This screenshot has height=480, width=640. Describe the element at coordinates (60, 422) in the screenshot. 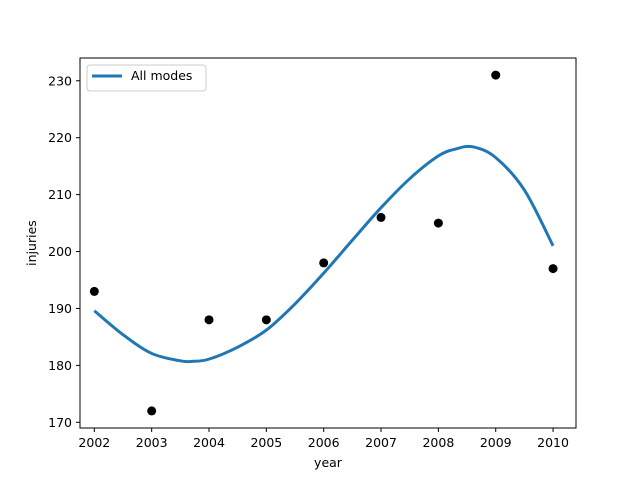

I see `y-tick-label-0: 170` at that location.